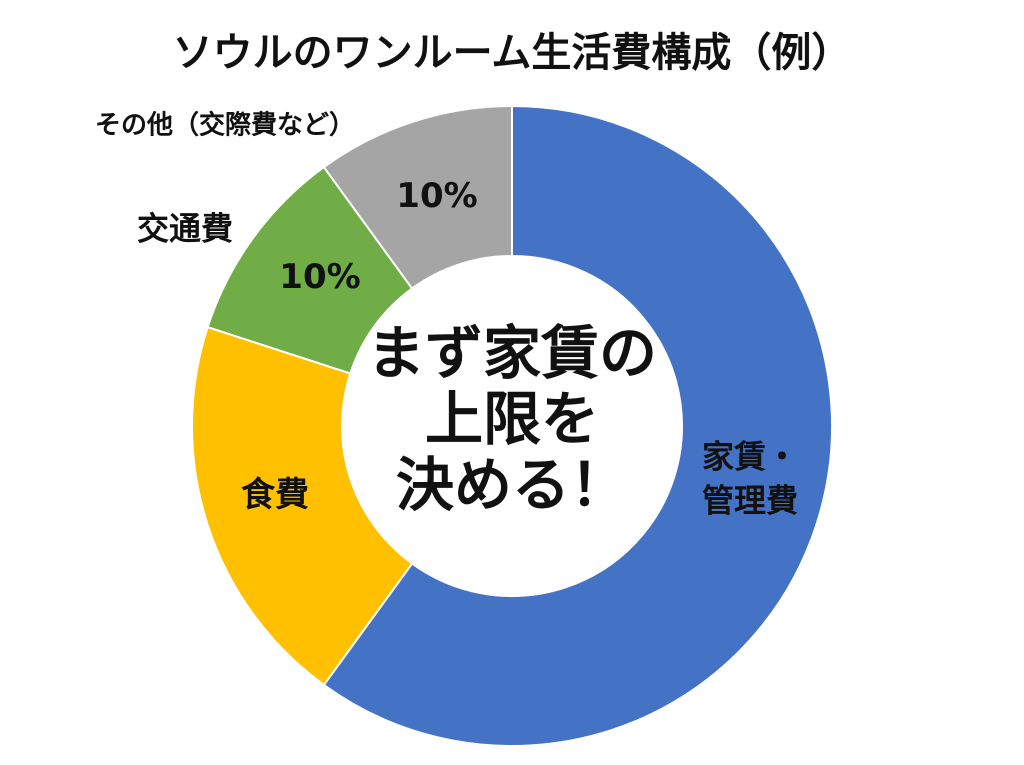  Describe the element at coordinates (275, 495) in the screenshot. I see `slice-label-食費-line-1: 食費` at that location.